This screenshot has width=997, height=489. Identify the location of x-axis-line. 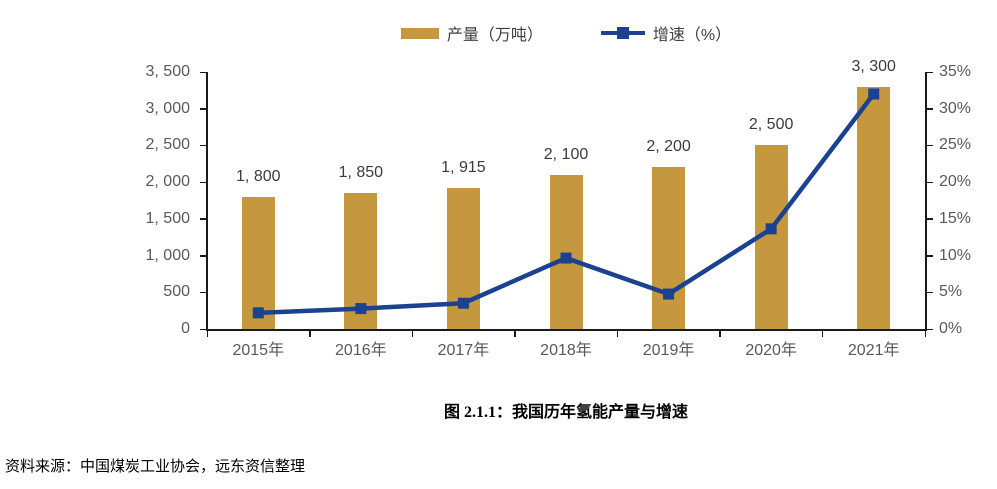
(566, 330).